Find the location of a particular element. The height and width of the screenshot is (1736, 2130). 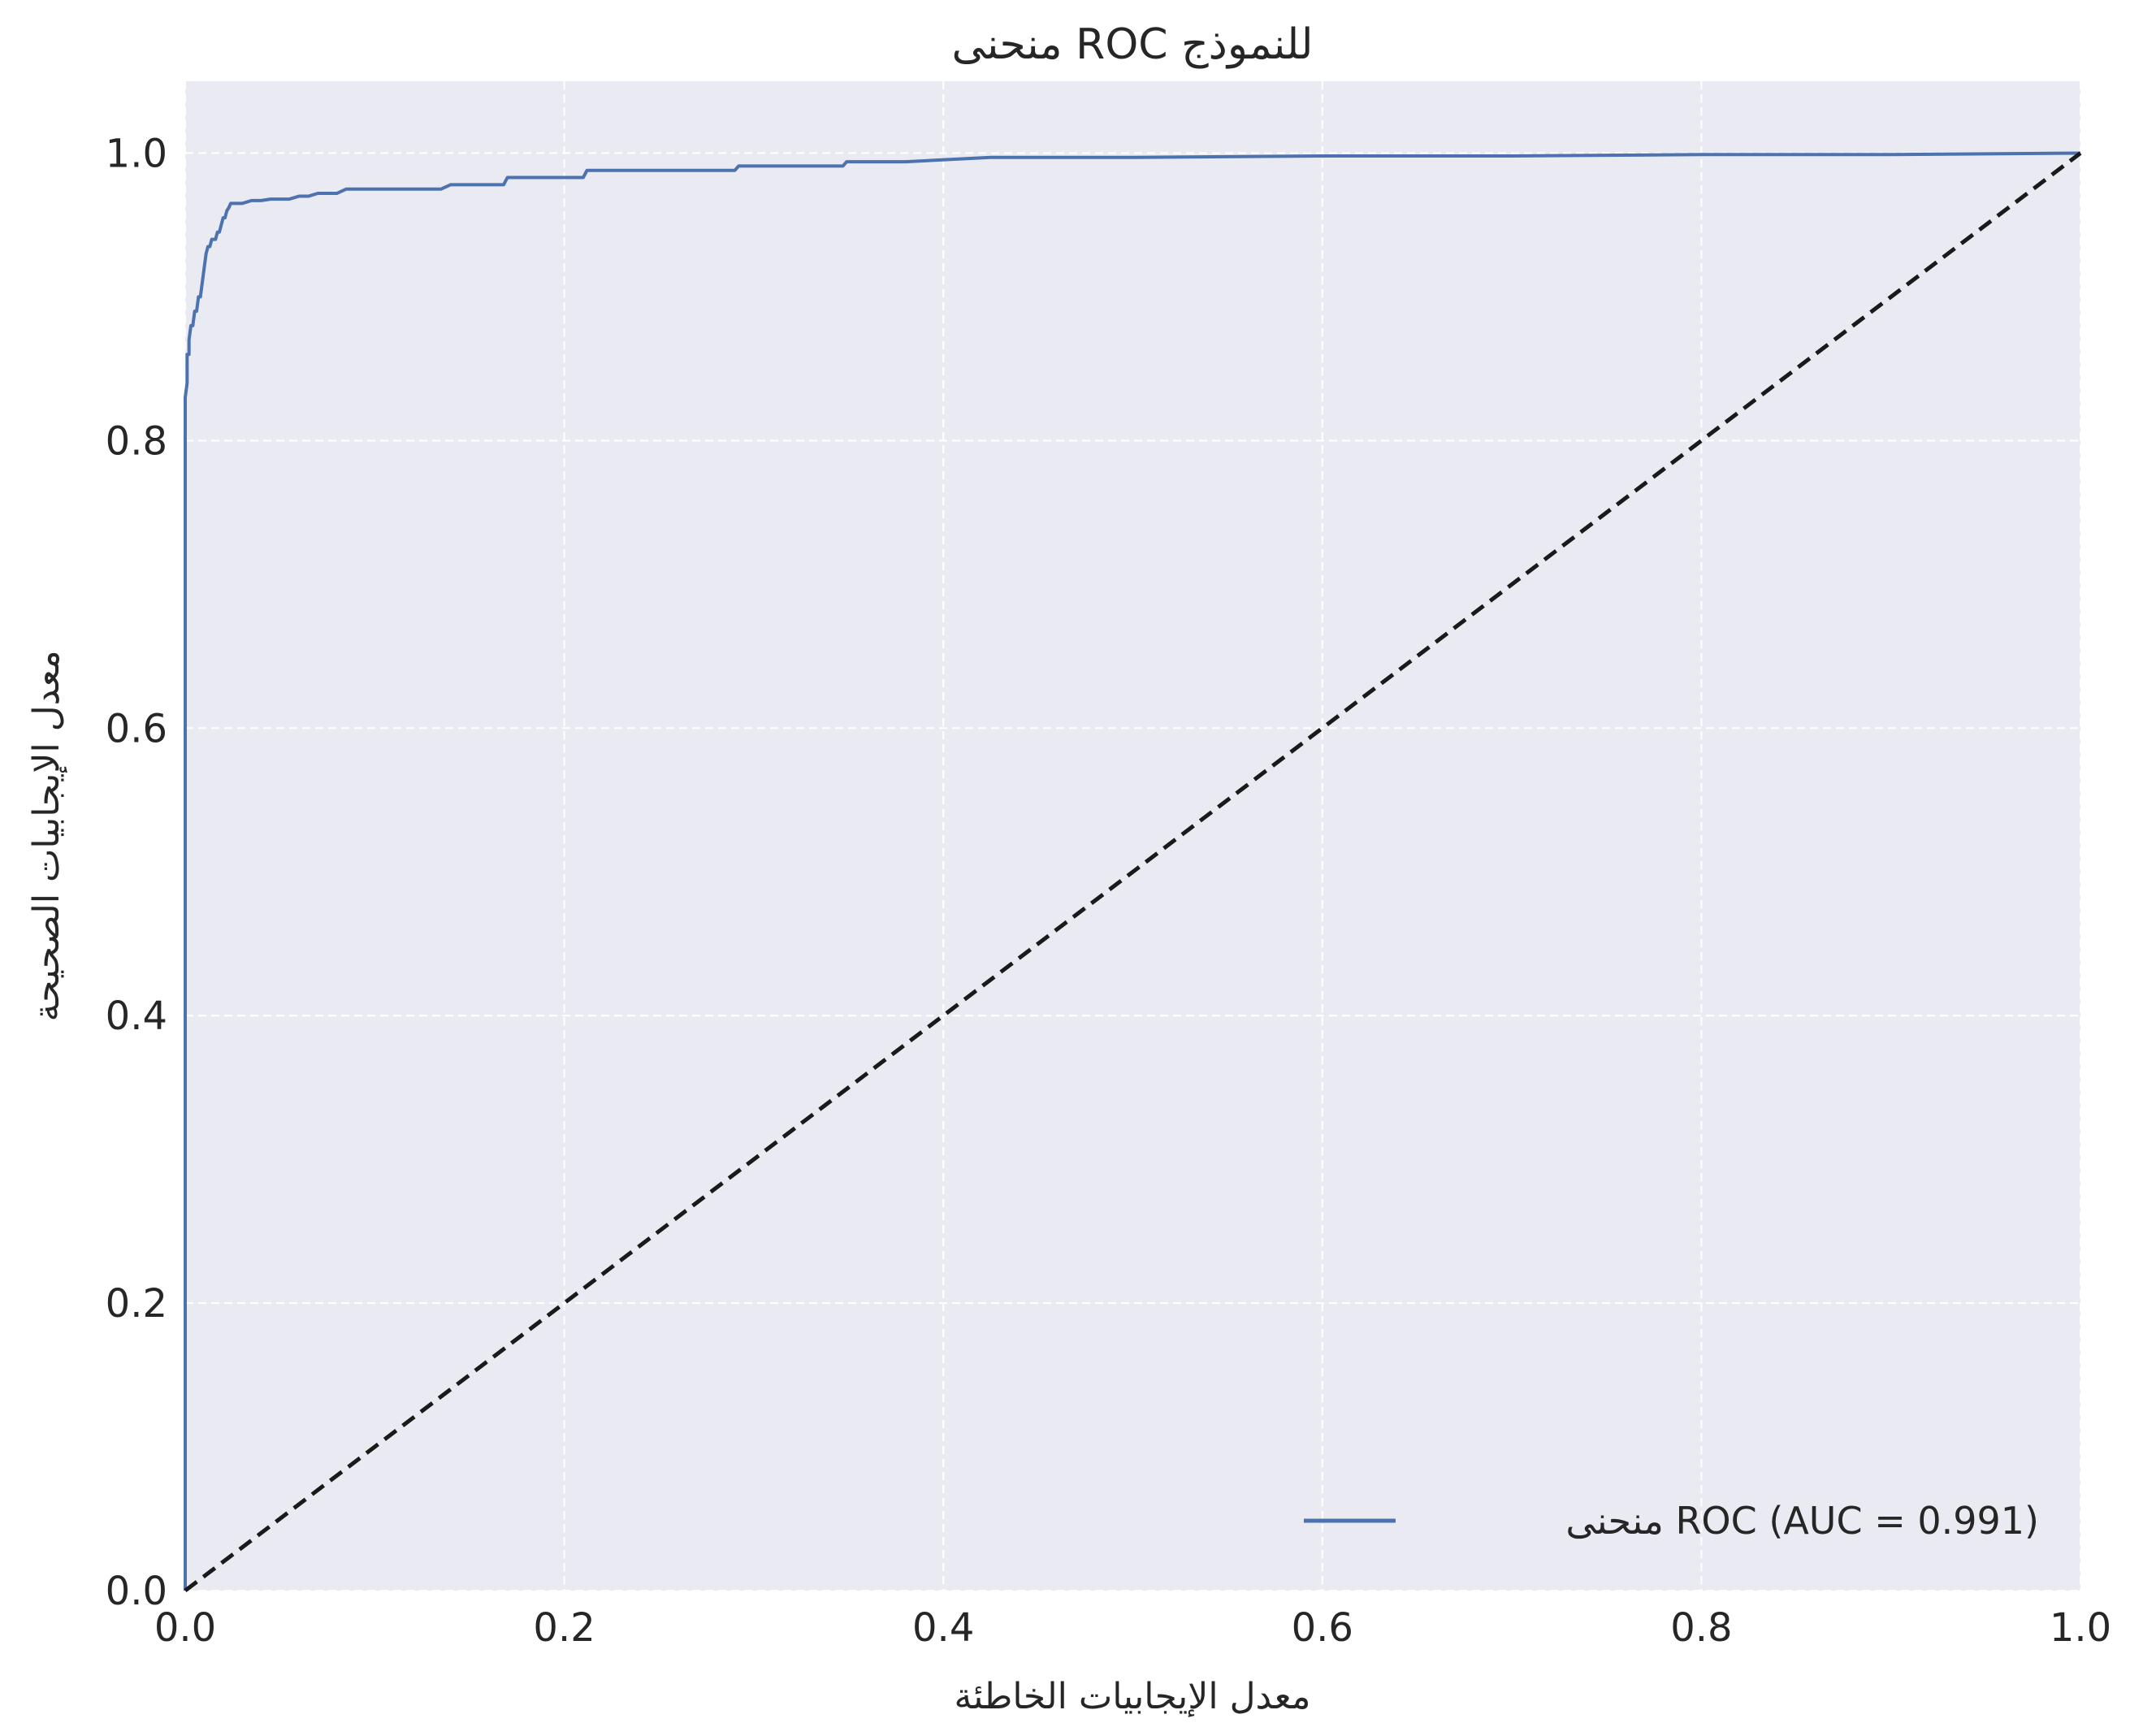

y-tick-label: 0.6 is located at coordinates (136, 729).